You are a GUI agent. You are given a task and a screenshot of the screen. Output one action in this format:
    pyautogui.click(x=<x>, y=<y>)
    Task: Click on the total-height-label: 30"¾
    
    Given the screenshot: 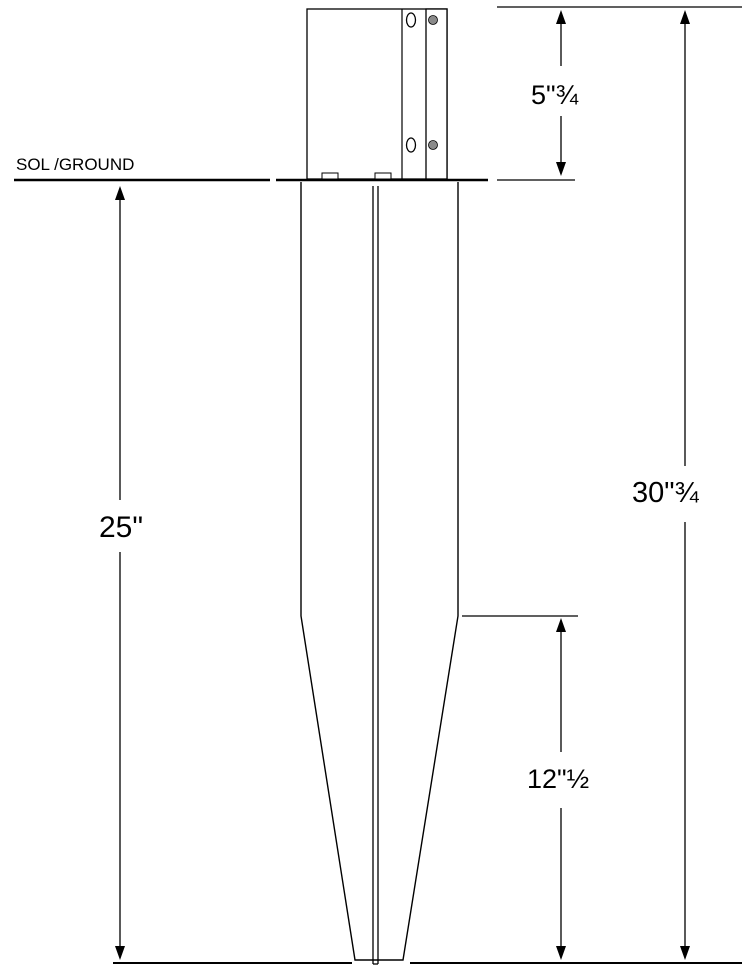 What is the action you would take?
    pyautogui.click(x=666, y=493)
    